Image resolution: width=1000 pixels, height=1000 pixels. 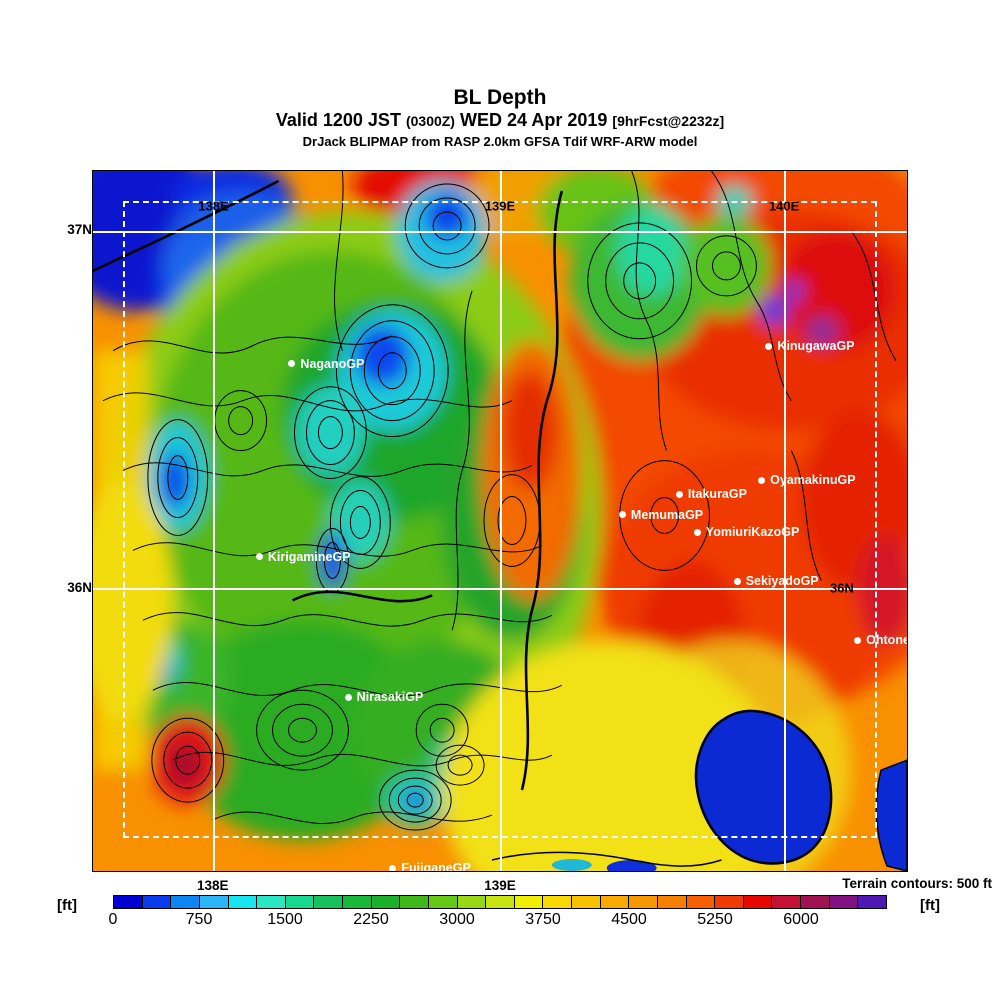 What do you see at coordinates (629, 919) in the screenshot?
I see `colorbar-tick-label: 4500` at bounding box center [629, 919].